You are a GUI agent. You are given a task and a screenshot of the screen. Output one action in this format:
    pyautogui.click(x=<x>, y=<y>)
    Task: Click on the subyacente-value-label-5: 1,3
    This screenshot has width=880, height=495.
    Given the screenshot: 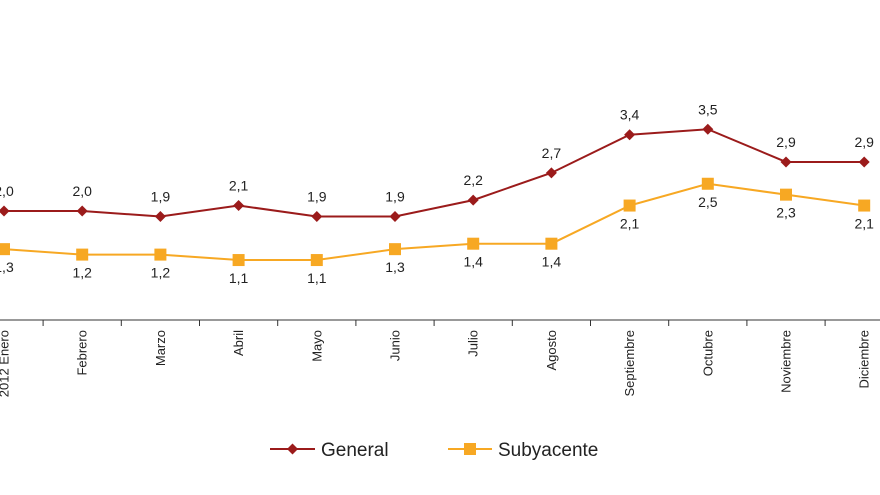 What is the action you would take?
    pyautogui.click(x=395, y=267)
    